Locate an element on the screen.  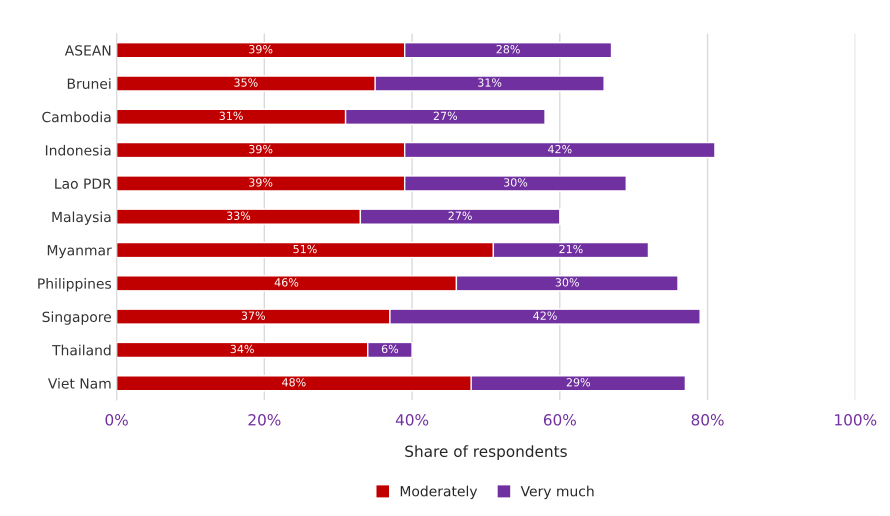
data-label: 46% is located at coordinates (286, 282).